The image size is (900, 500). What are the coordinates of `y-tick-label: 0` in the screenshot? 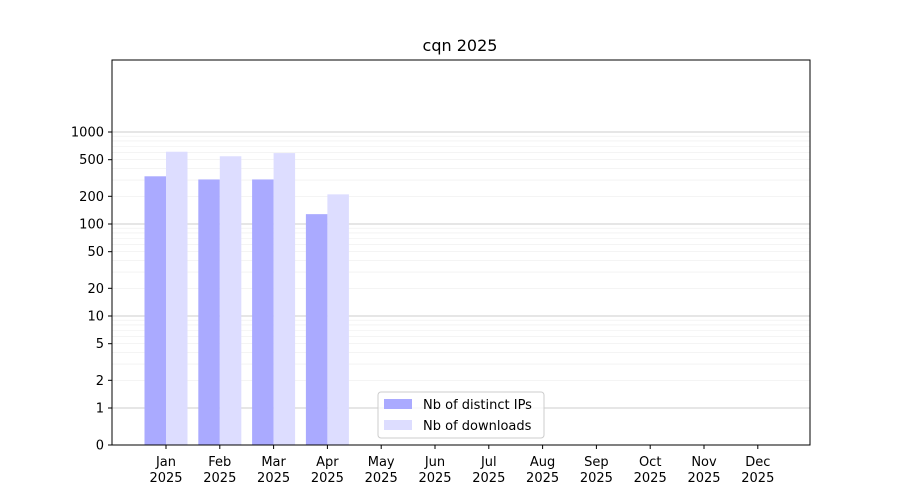 It's located at (100, 446).